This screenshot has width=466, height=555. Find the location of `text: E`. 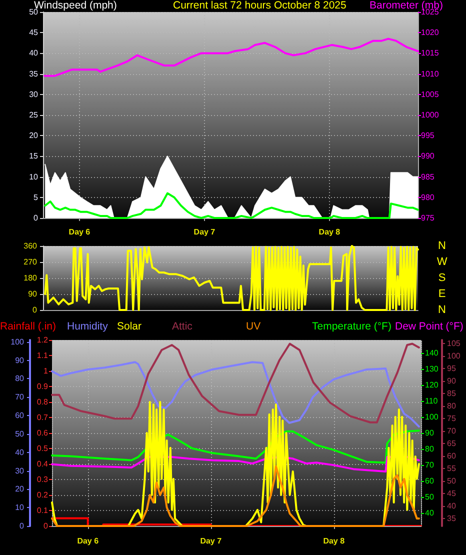

text: E is located at coordinates (442, 294).